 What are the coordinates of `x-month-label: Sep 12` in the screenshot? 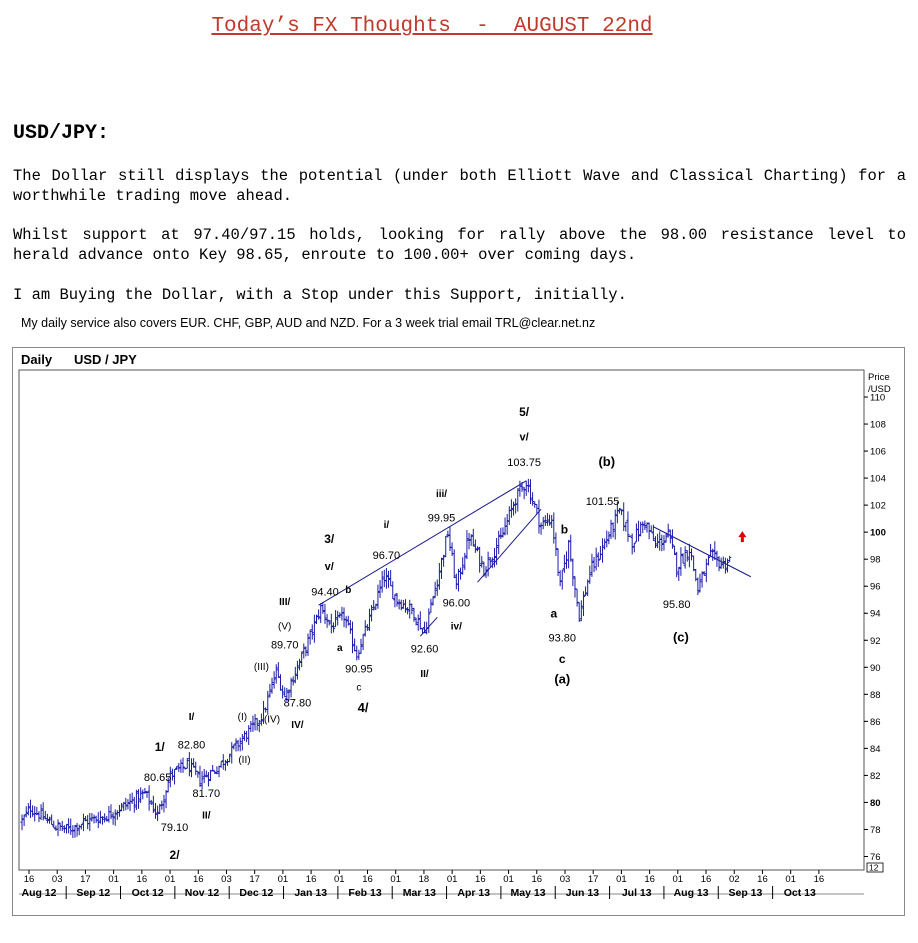 It's located at (93, 893).